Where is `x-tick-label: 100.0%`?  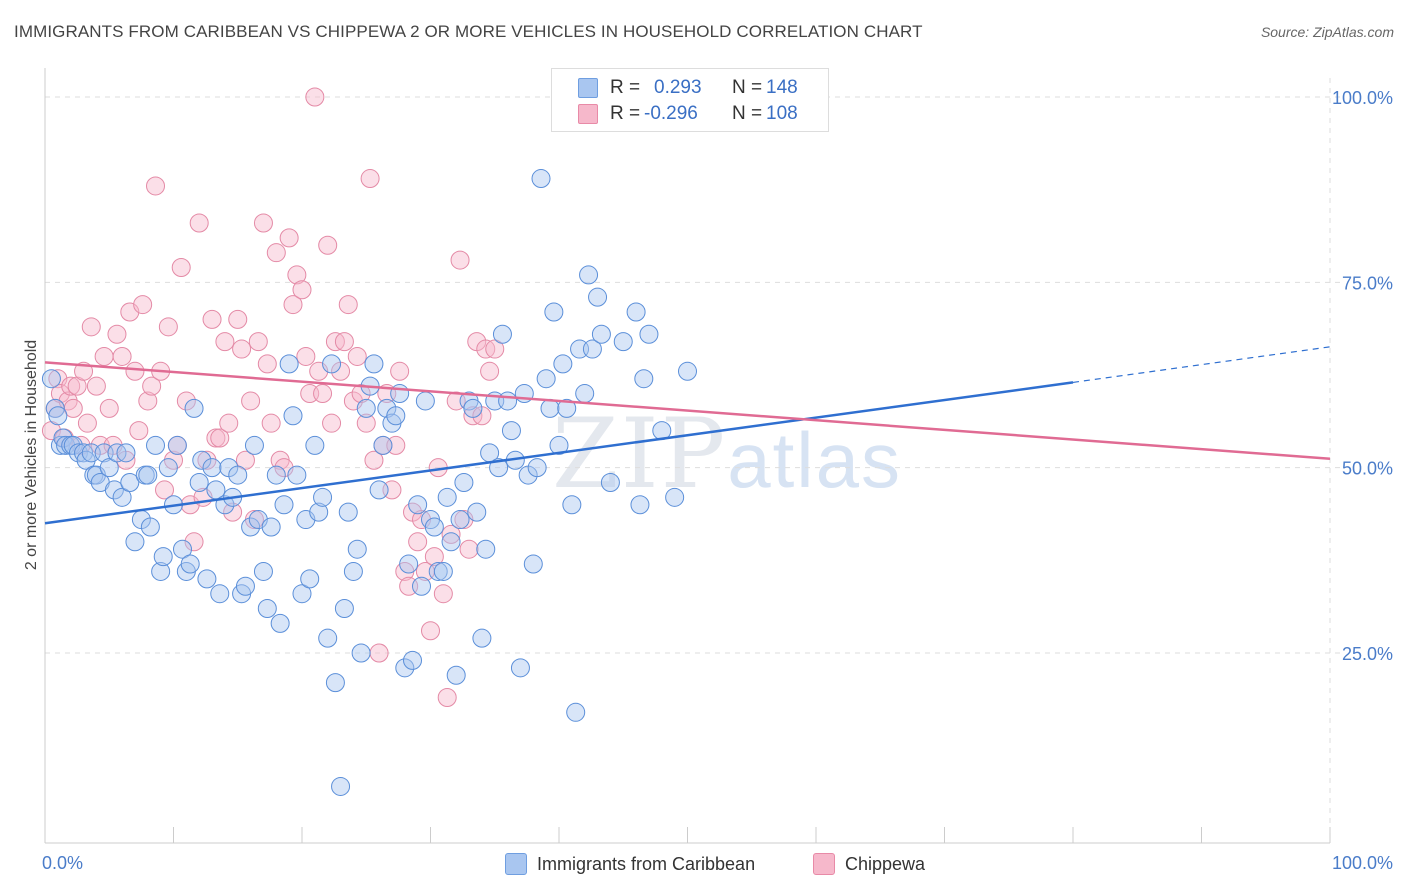 x-tick-label: 100.0% is located at coordinates (1362, 863).